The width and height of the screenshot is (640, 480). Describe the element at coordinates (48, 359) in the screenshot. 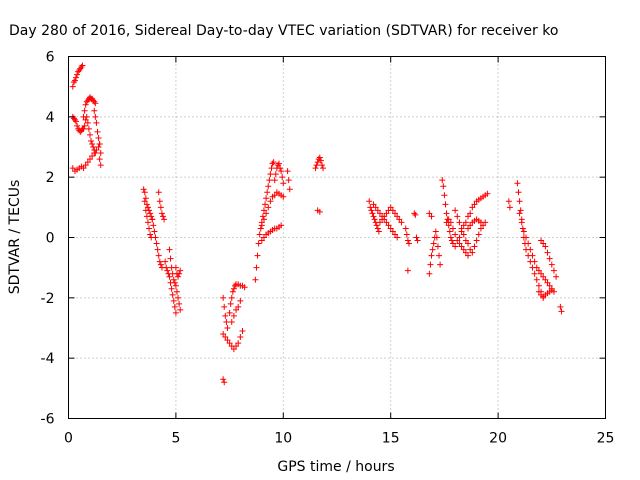

I see `y-tick-label: -4` at that location.